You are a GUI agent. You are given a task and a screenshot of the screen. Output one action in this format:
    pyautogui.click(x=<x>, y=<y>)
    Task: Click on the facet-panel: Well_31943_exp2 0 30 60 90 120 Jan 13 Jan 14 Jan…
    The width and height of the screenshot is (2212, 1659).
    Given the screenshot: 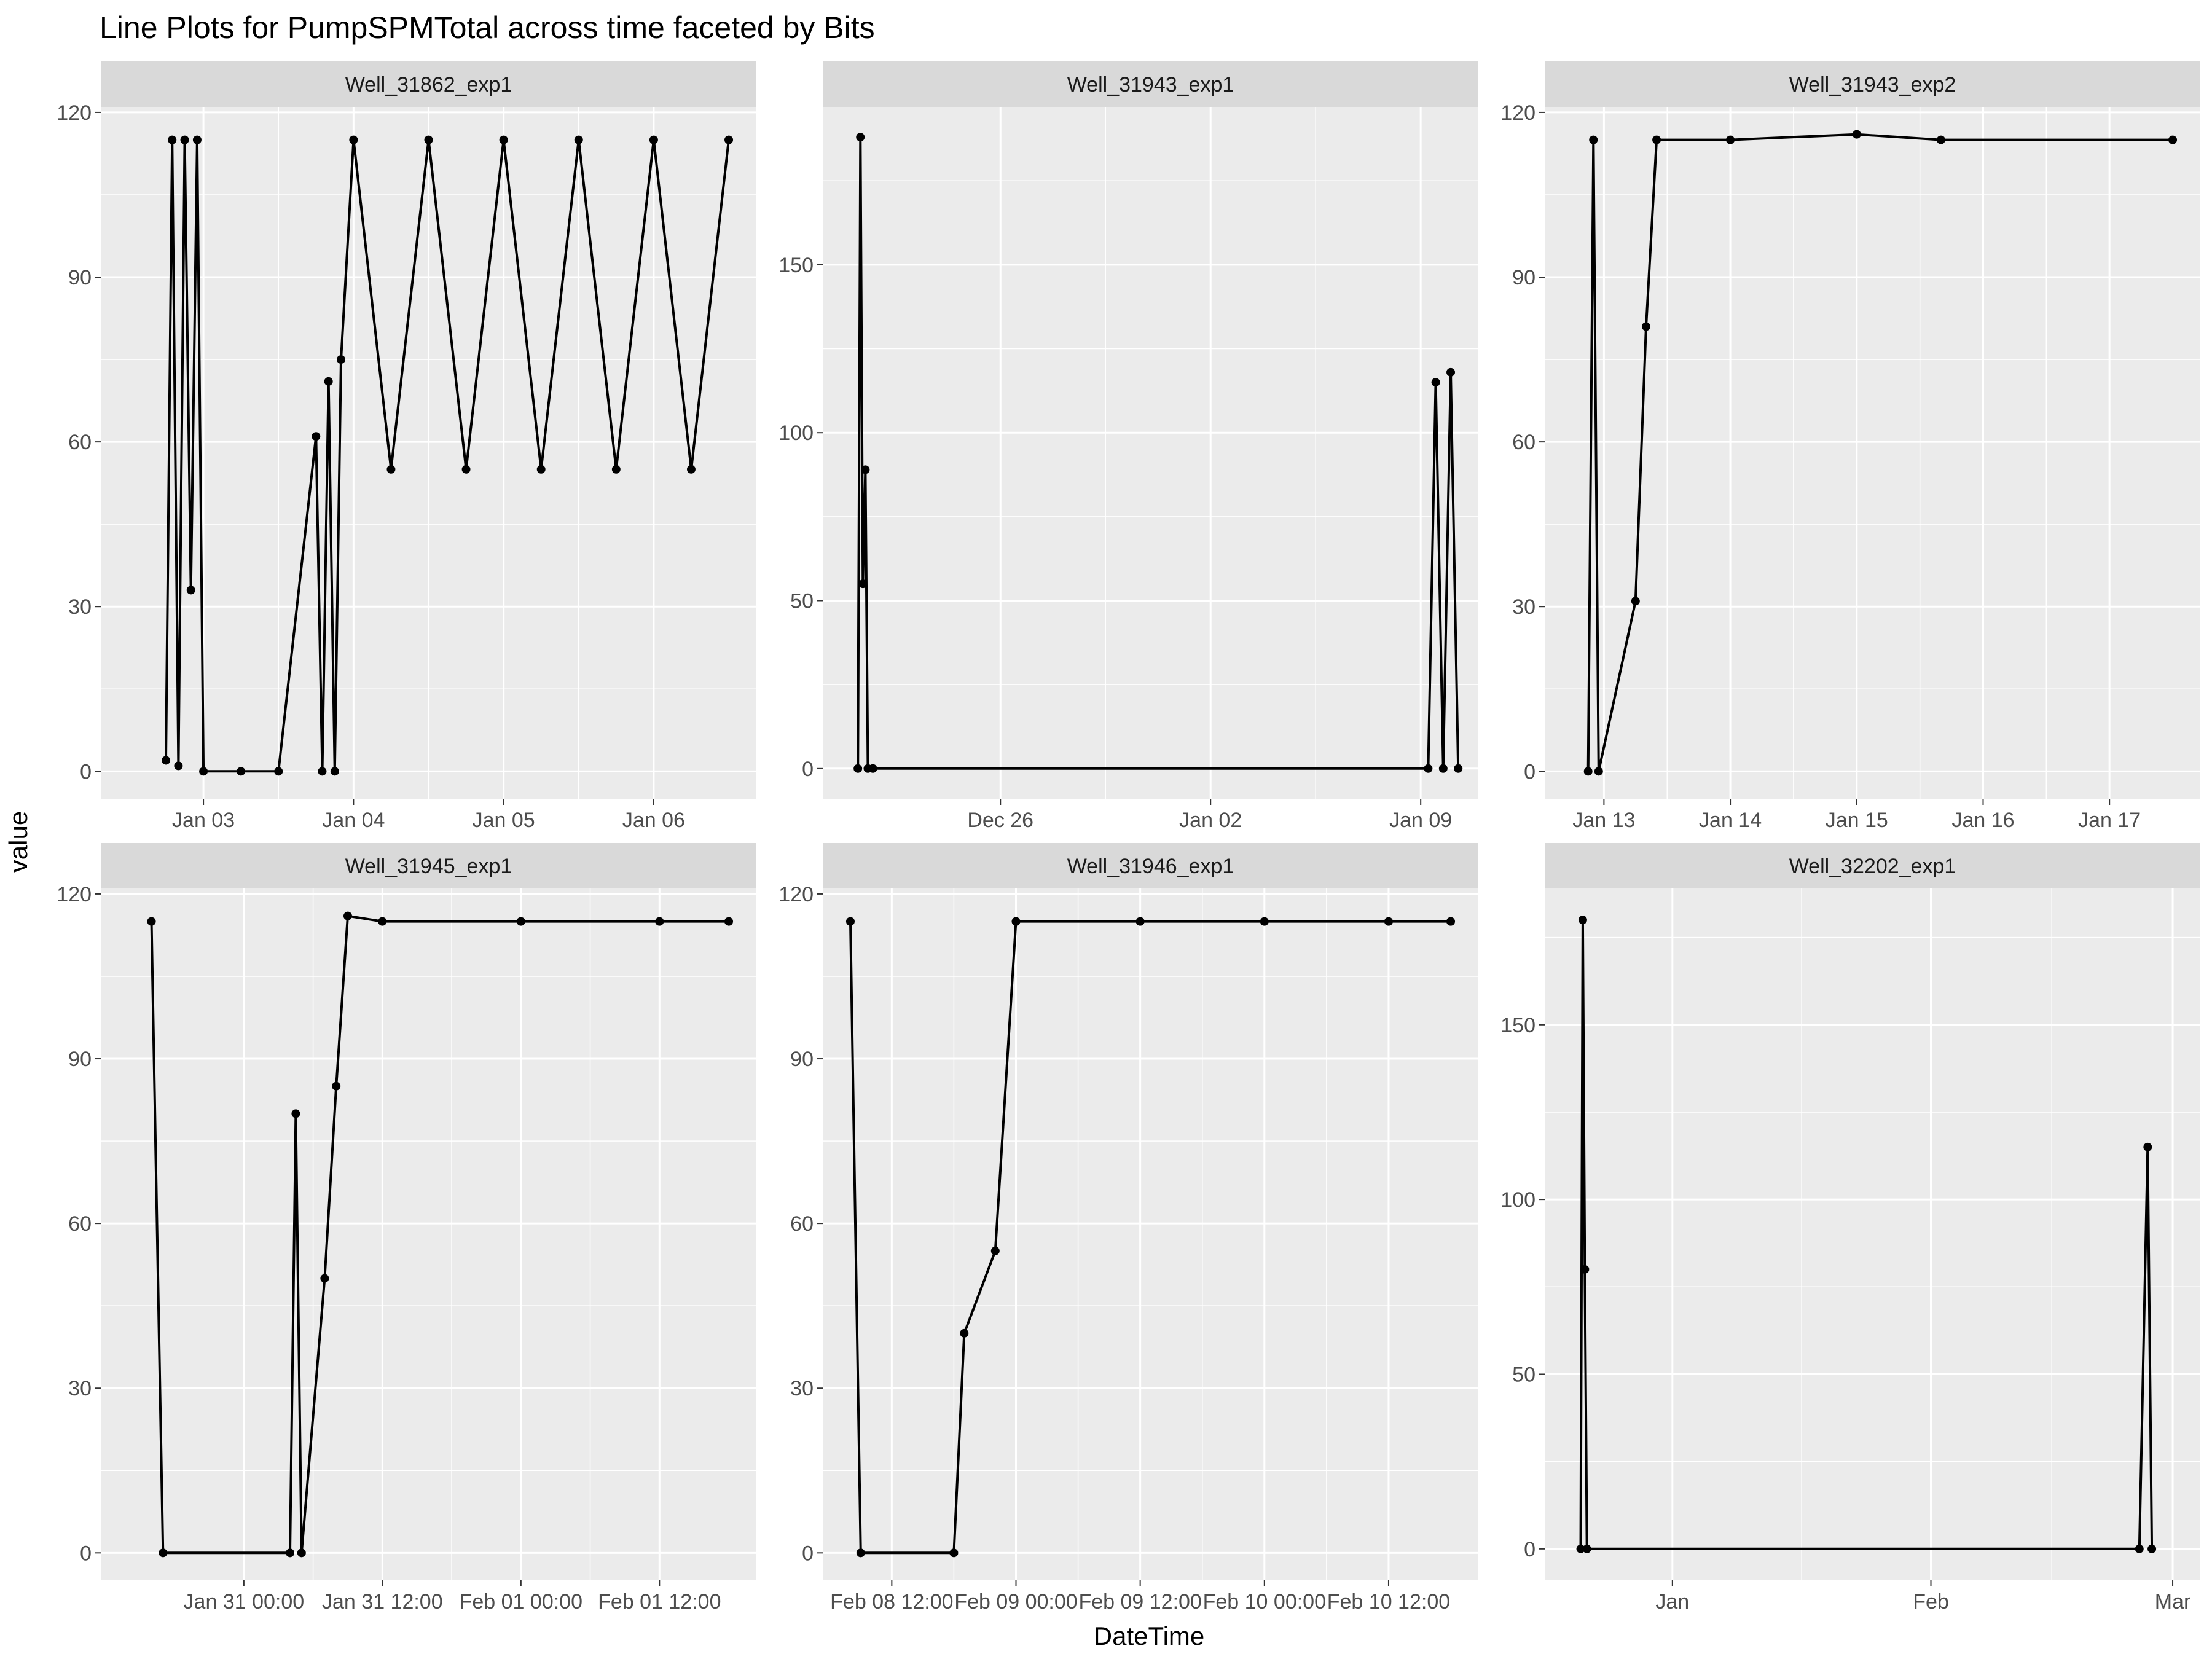 What is the action you would take?
    pyautogui.click(x=1850, y=446)
    